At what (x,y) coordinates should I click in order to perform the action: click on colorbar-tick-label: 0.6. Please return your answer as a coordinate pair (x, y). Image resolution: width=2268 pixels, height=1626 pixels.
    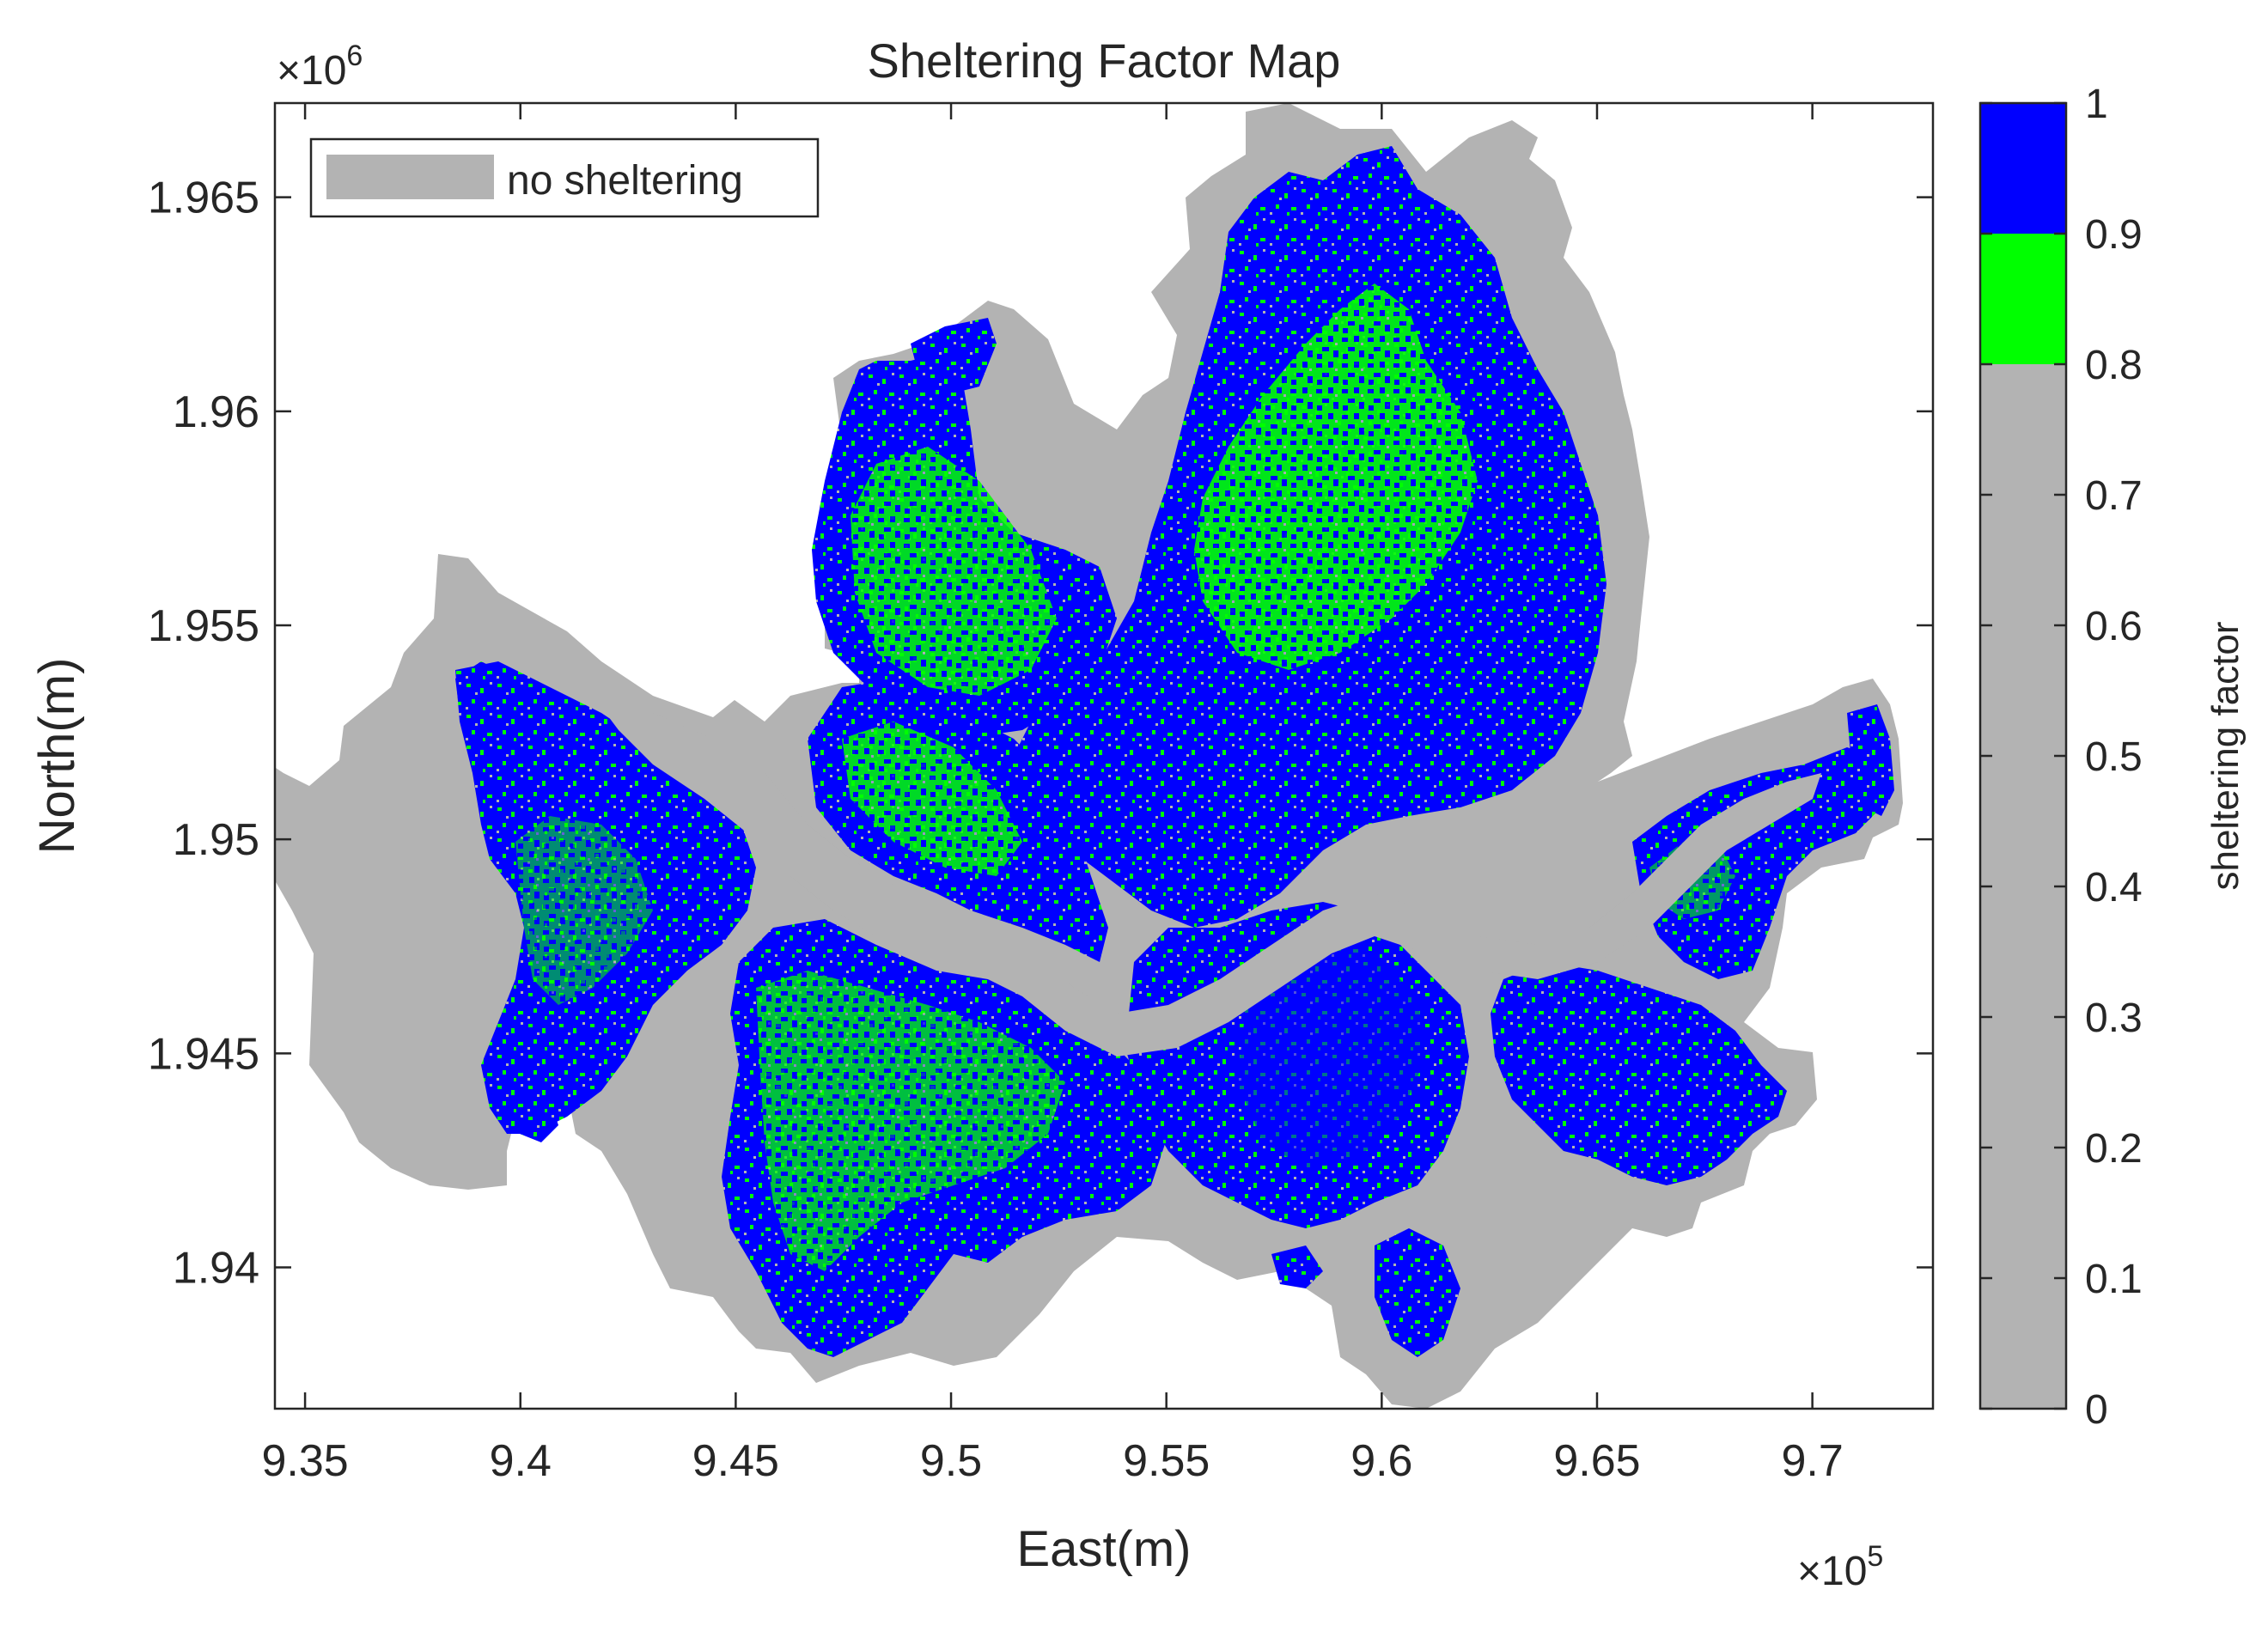
    Looking at the image, I should click on (2114, 626).